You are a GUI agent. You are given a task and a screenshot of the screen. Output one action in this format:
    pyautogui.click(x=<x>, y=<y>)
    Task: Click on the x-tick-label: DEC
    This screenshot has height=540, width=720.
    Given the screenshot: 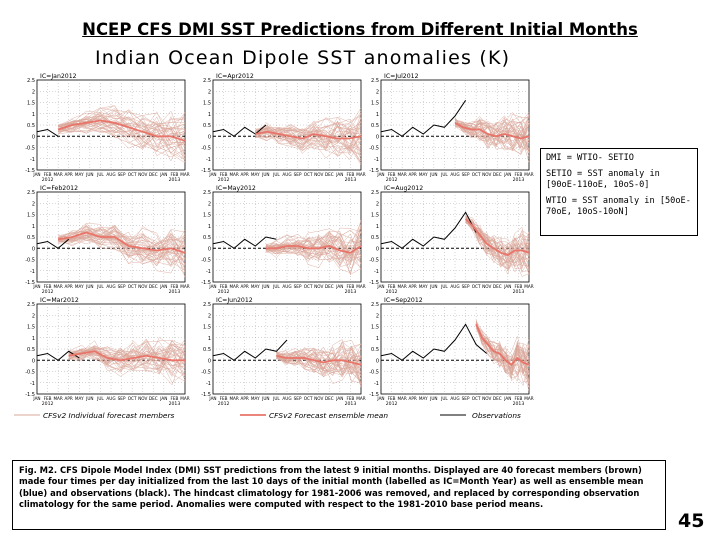 What is the action you would take?
    pyautogui.click(x=153, y=398)
    